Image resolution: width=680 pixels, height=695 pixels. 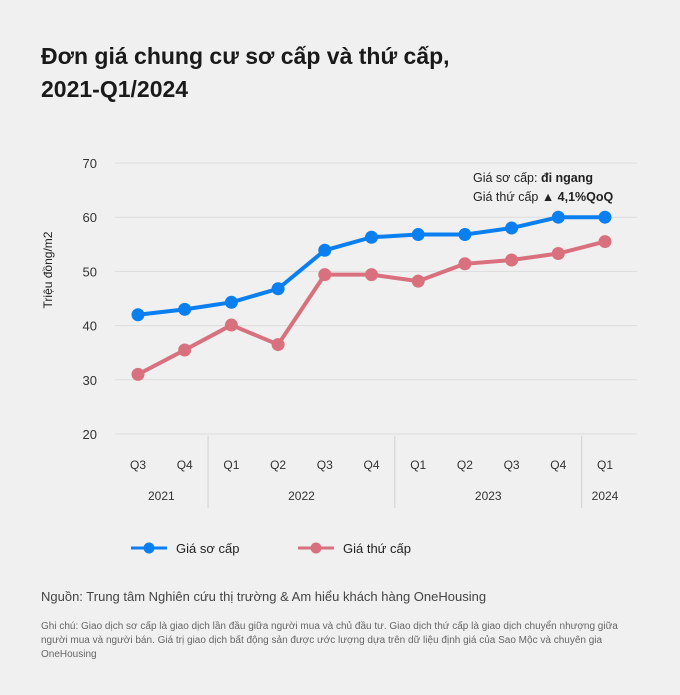 What do you see at coordinates (90, 271) in the screenshot?
I see `y-tick-label: 50` at bounding box center [90, 271].